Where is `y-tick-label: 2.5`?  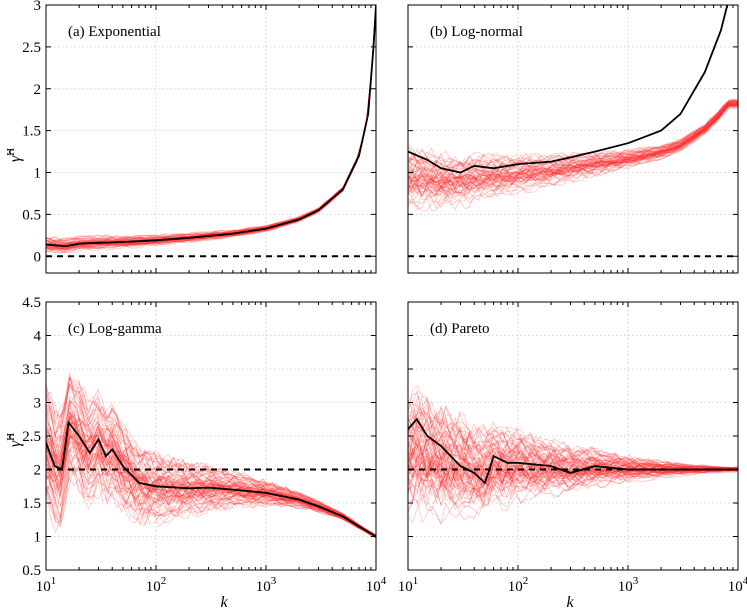
y-tick-label: 2.5 is located at coordinates (31, 437).